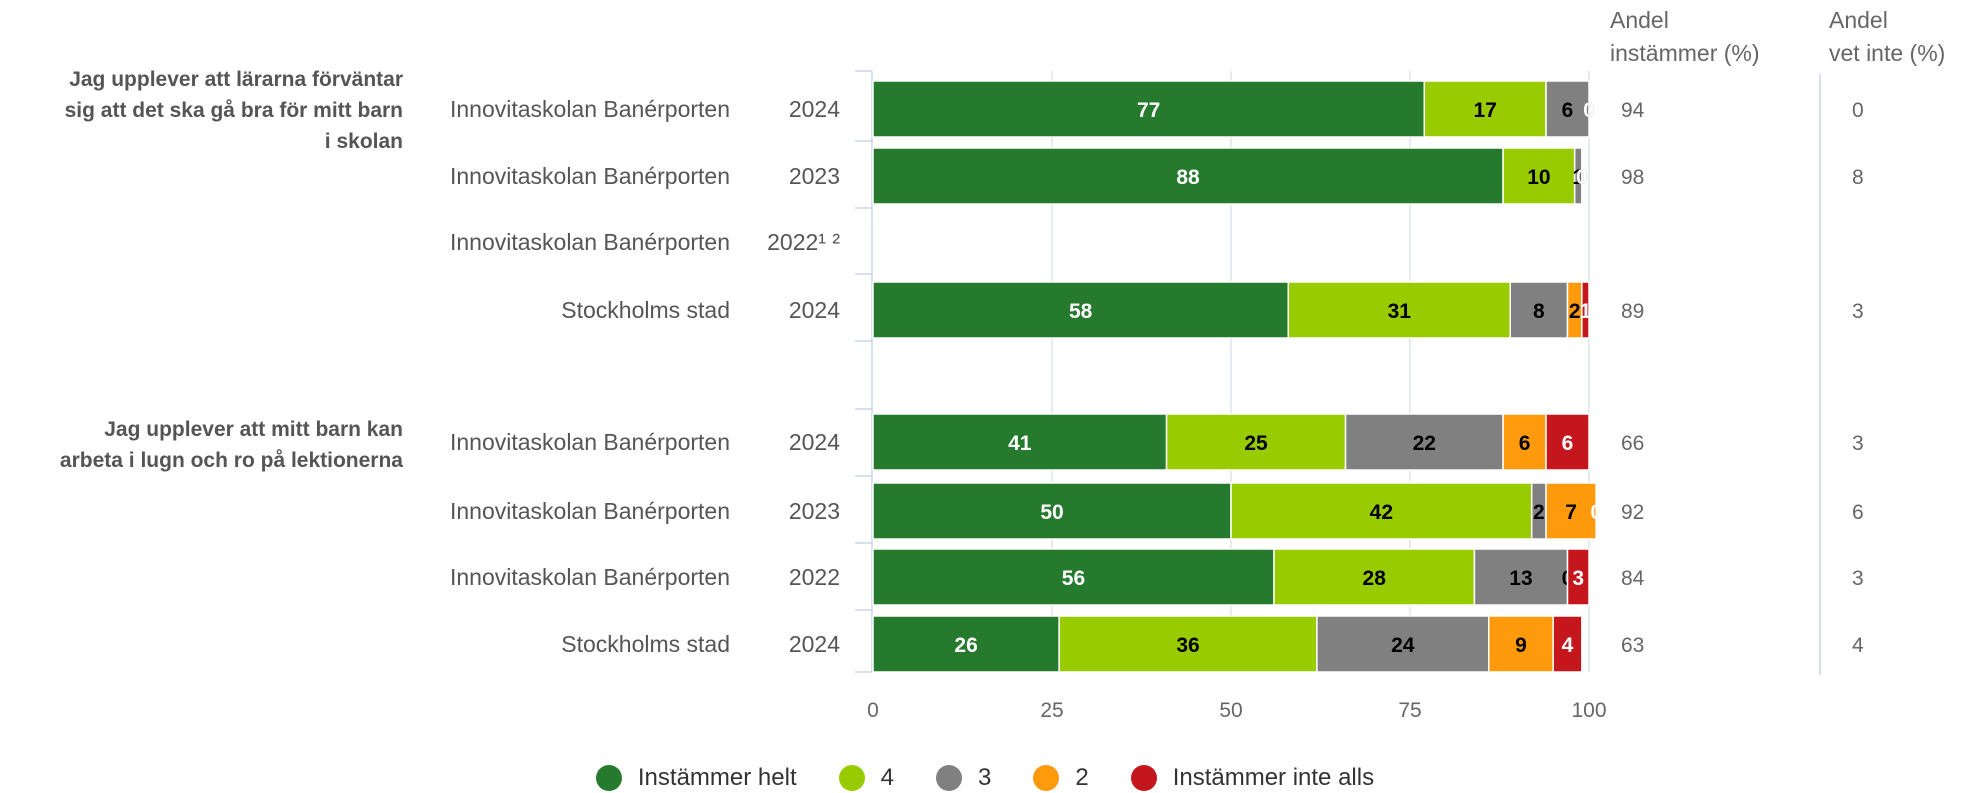 This screenshot has width=1970, height=793. Describe the element at coordinates (1588, 710) in the screenshot. I see `x-tick-label: 100` at that location.